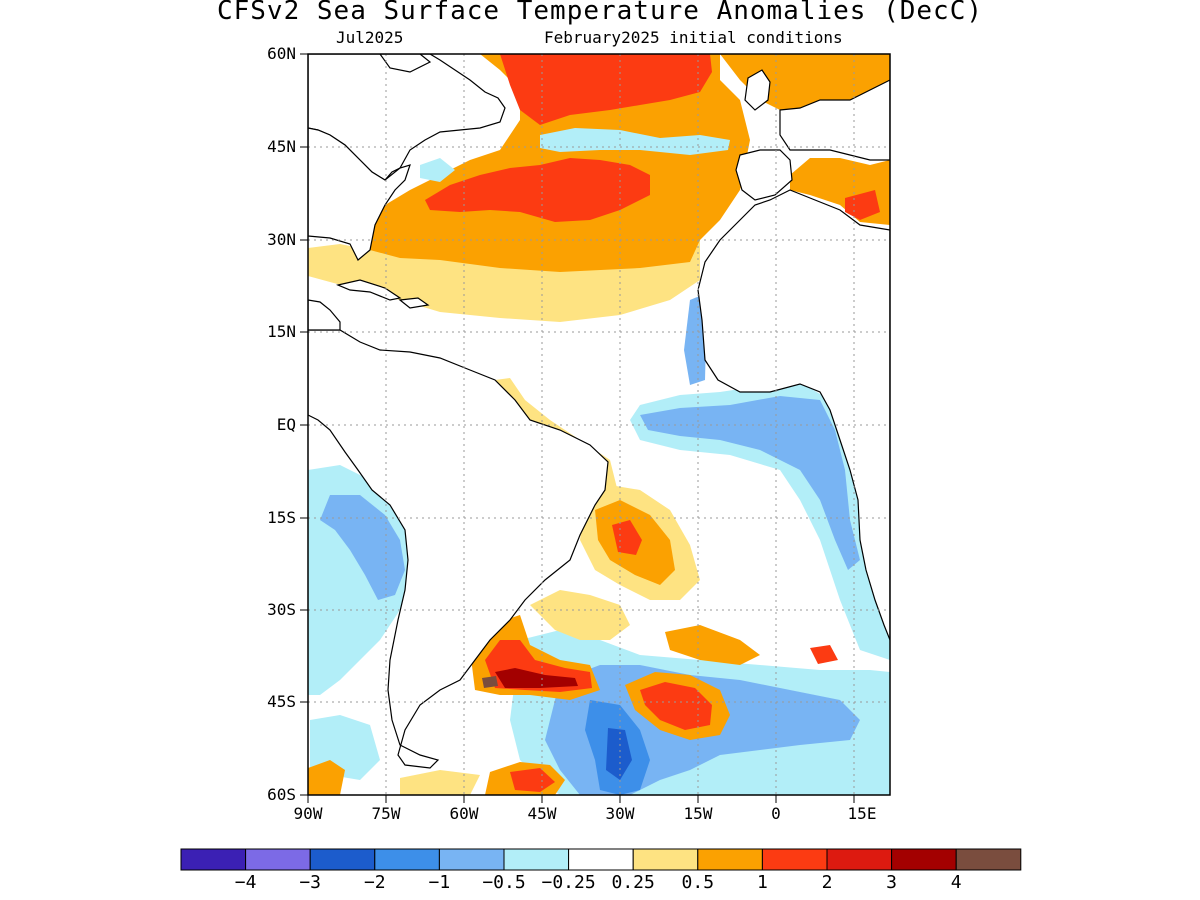  I want to click on lat-label-15n: 15N, so click(281, 331).